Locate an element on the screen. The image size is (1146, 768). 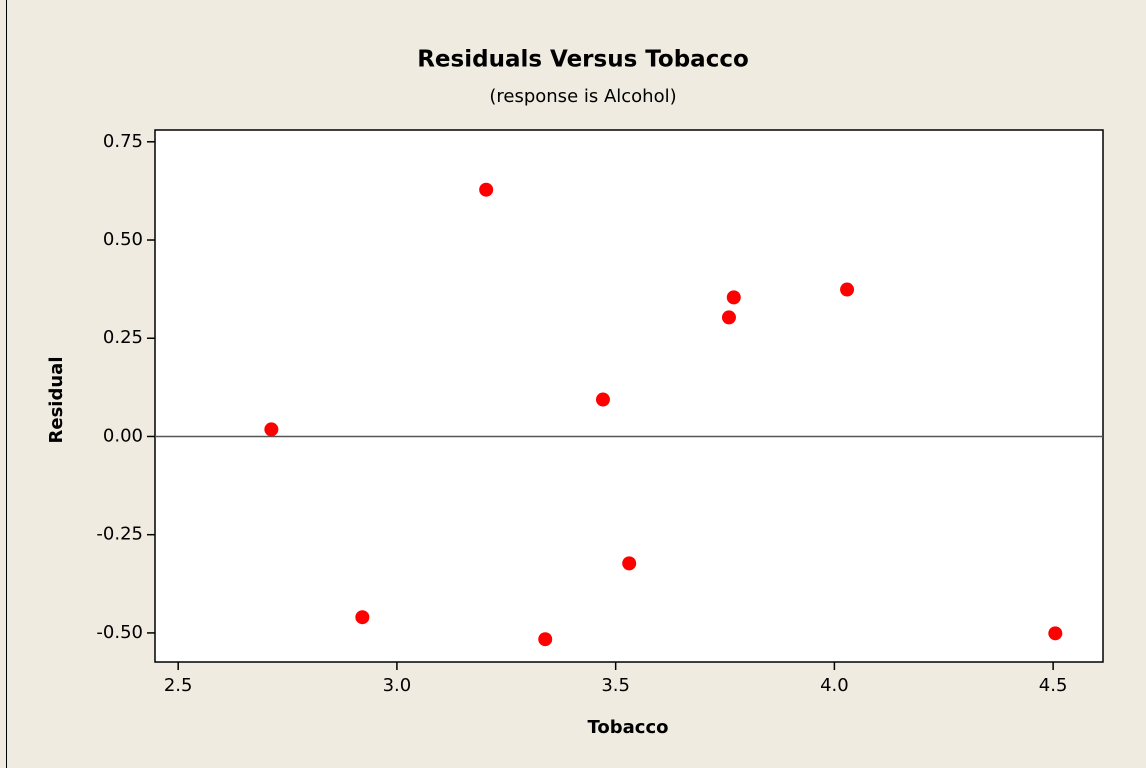
y-tick-label: 0.25 is located at coordinates (123, 337).